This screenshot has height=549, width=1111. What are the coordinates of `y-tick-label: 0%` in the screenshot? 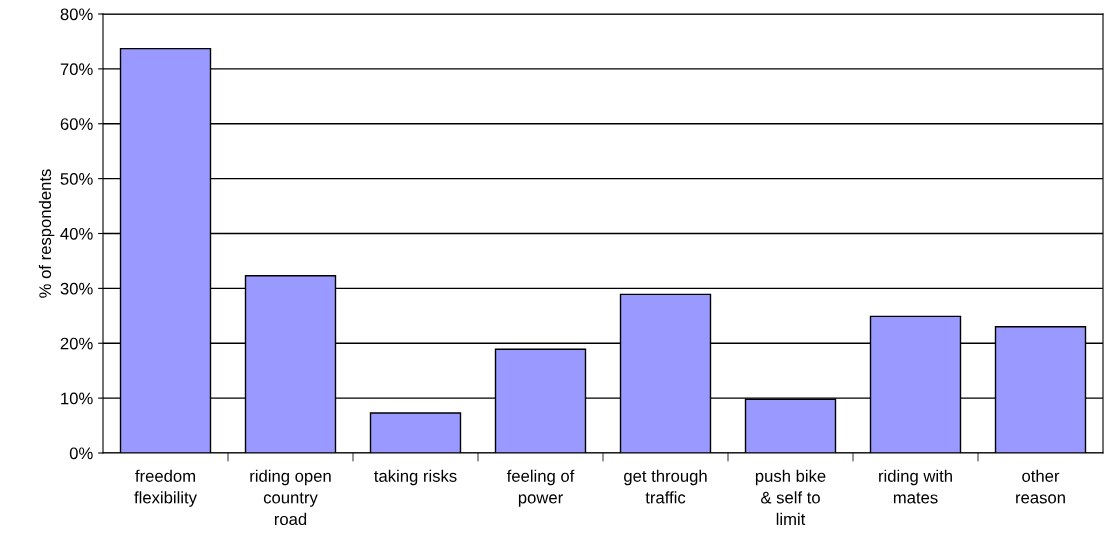 It's located at (81, 453).